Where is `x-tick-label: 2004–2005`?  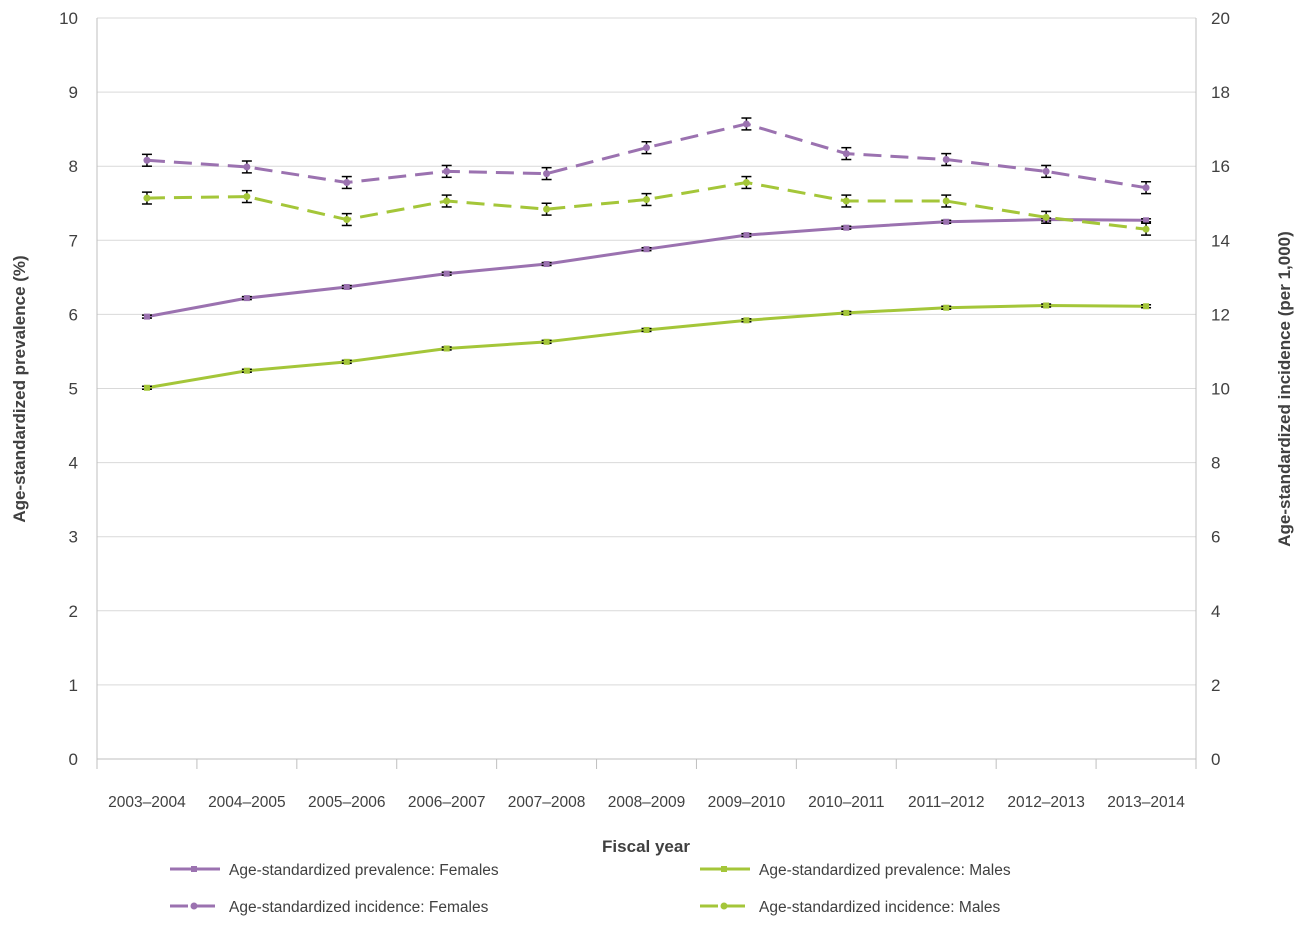 x-tick-label: 2004–2005 is located at coordinates (247, 802).